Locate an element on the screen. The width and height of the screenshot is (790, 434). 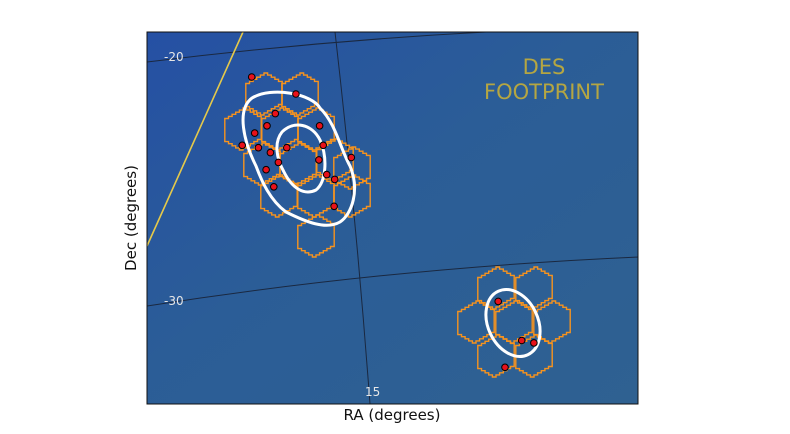
y-axis-label: Dec (degrees) is located at coordinates (131, 218).